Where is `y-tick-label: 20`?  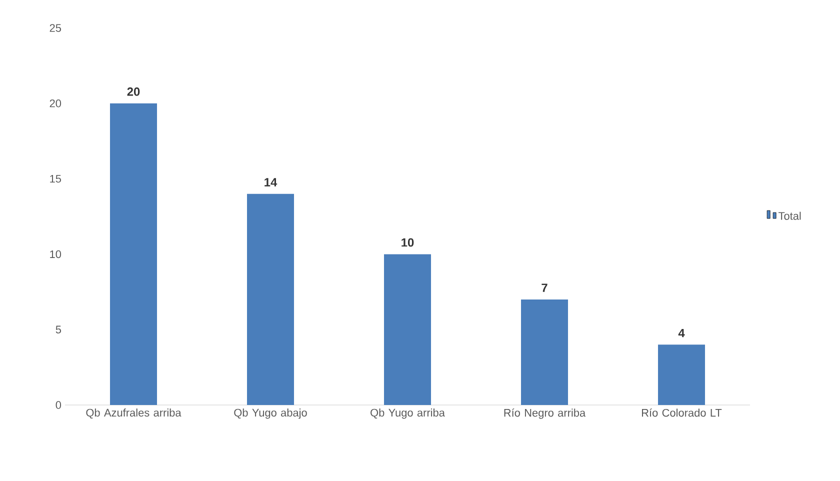
y-tick-label: 20 is located at coordinates (56, 104).